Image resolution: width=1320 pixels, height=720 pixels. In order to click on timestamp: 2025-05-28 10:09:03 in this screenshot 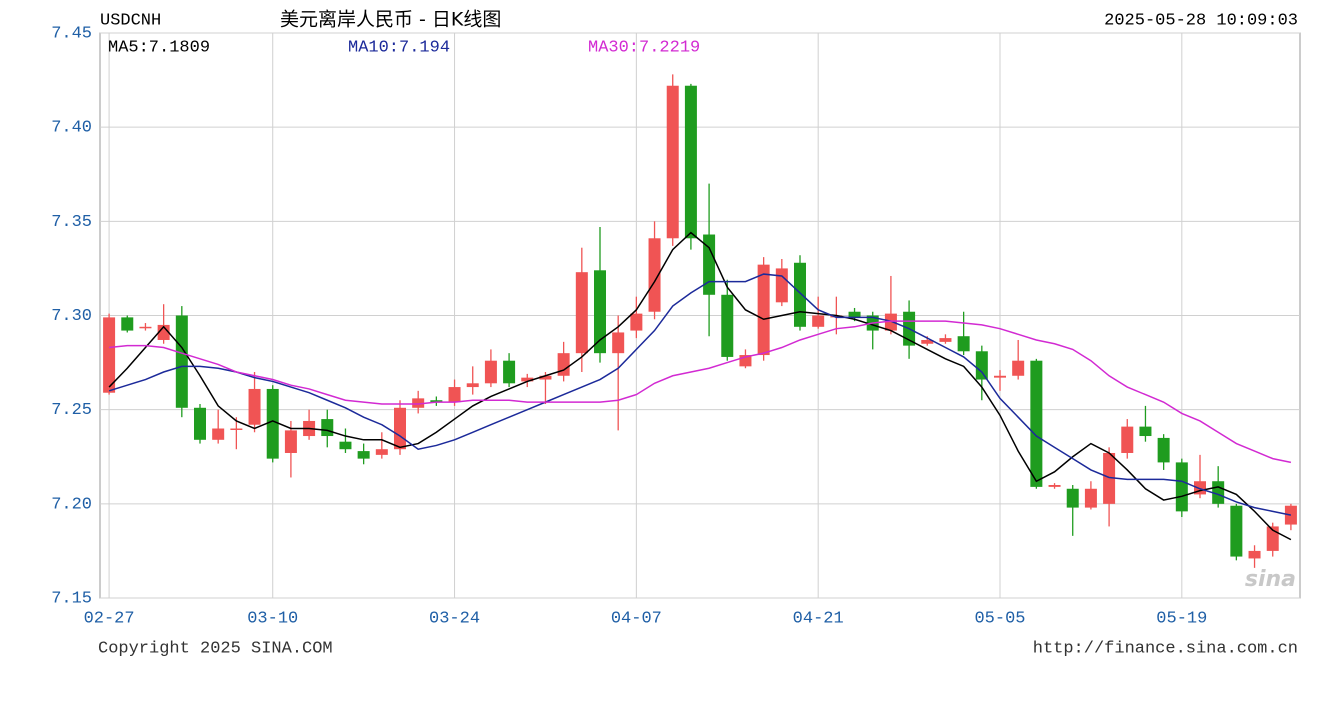, I will do `click(1201, 20)`.